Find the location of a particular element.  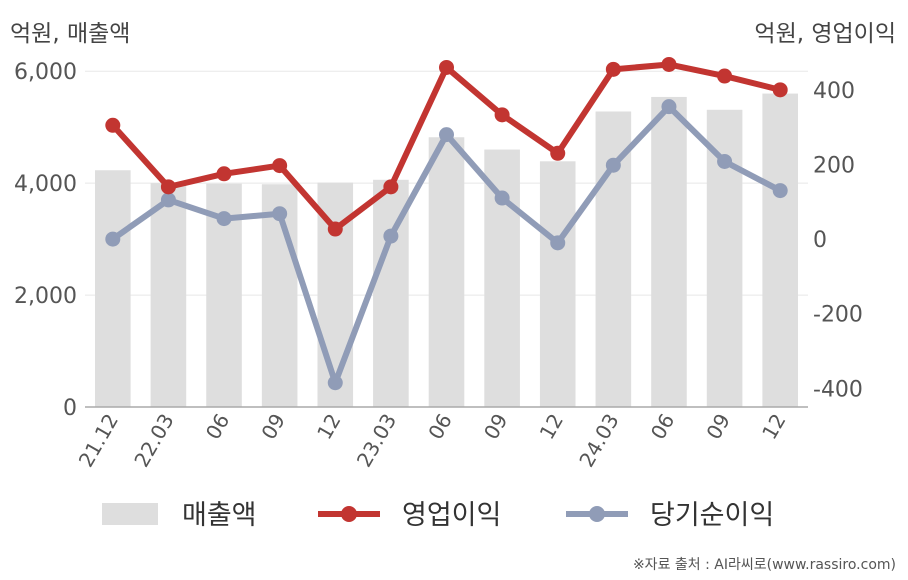

left-axis-unit: 억원, 매출액 is located at coordinates (70, 34).